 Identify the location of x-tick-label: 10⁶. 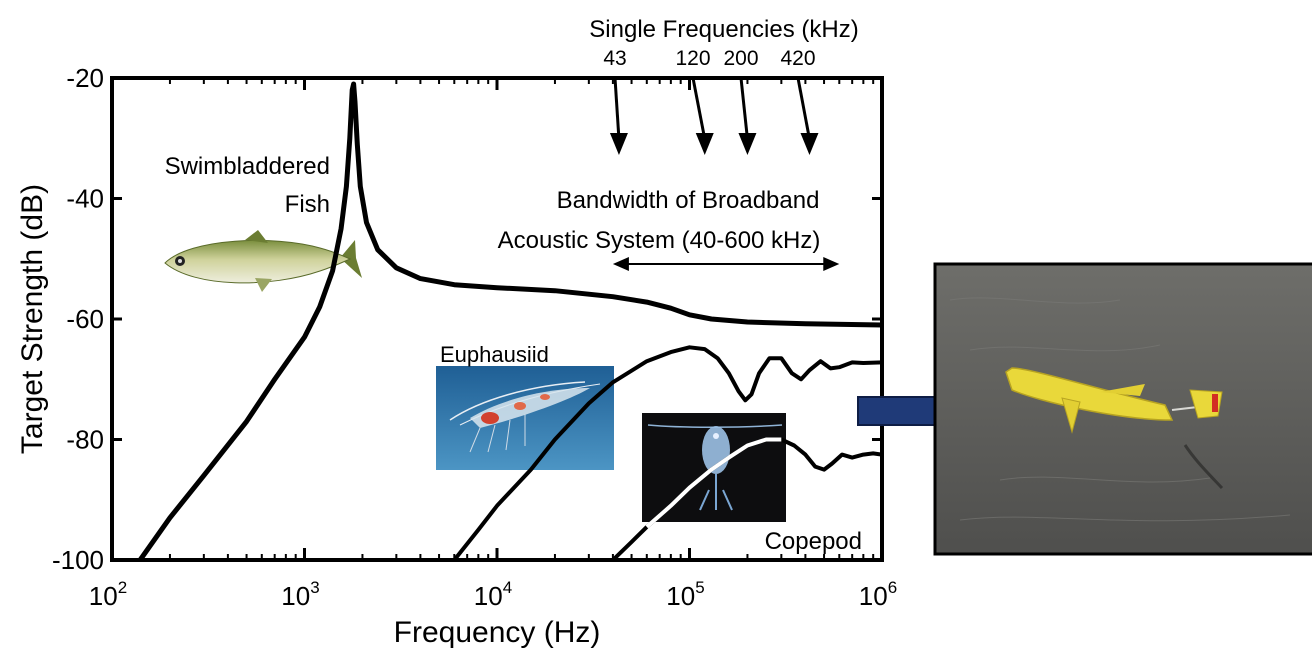
(878, 594).